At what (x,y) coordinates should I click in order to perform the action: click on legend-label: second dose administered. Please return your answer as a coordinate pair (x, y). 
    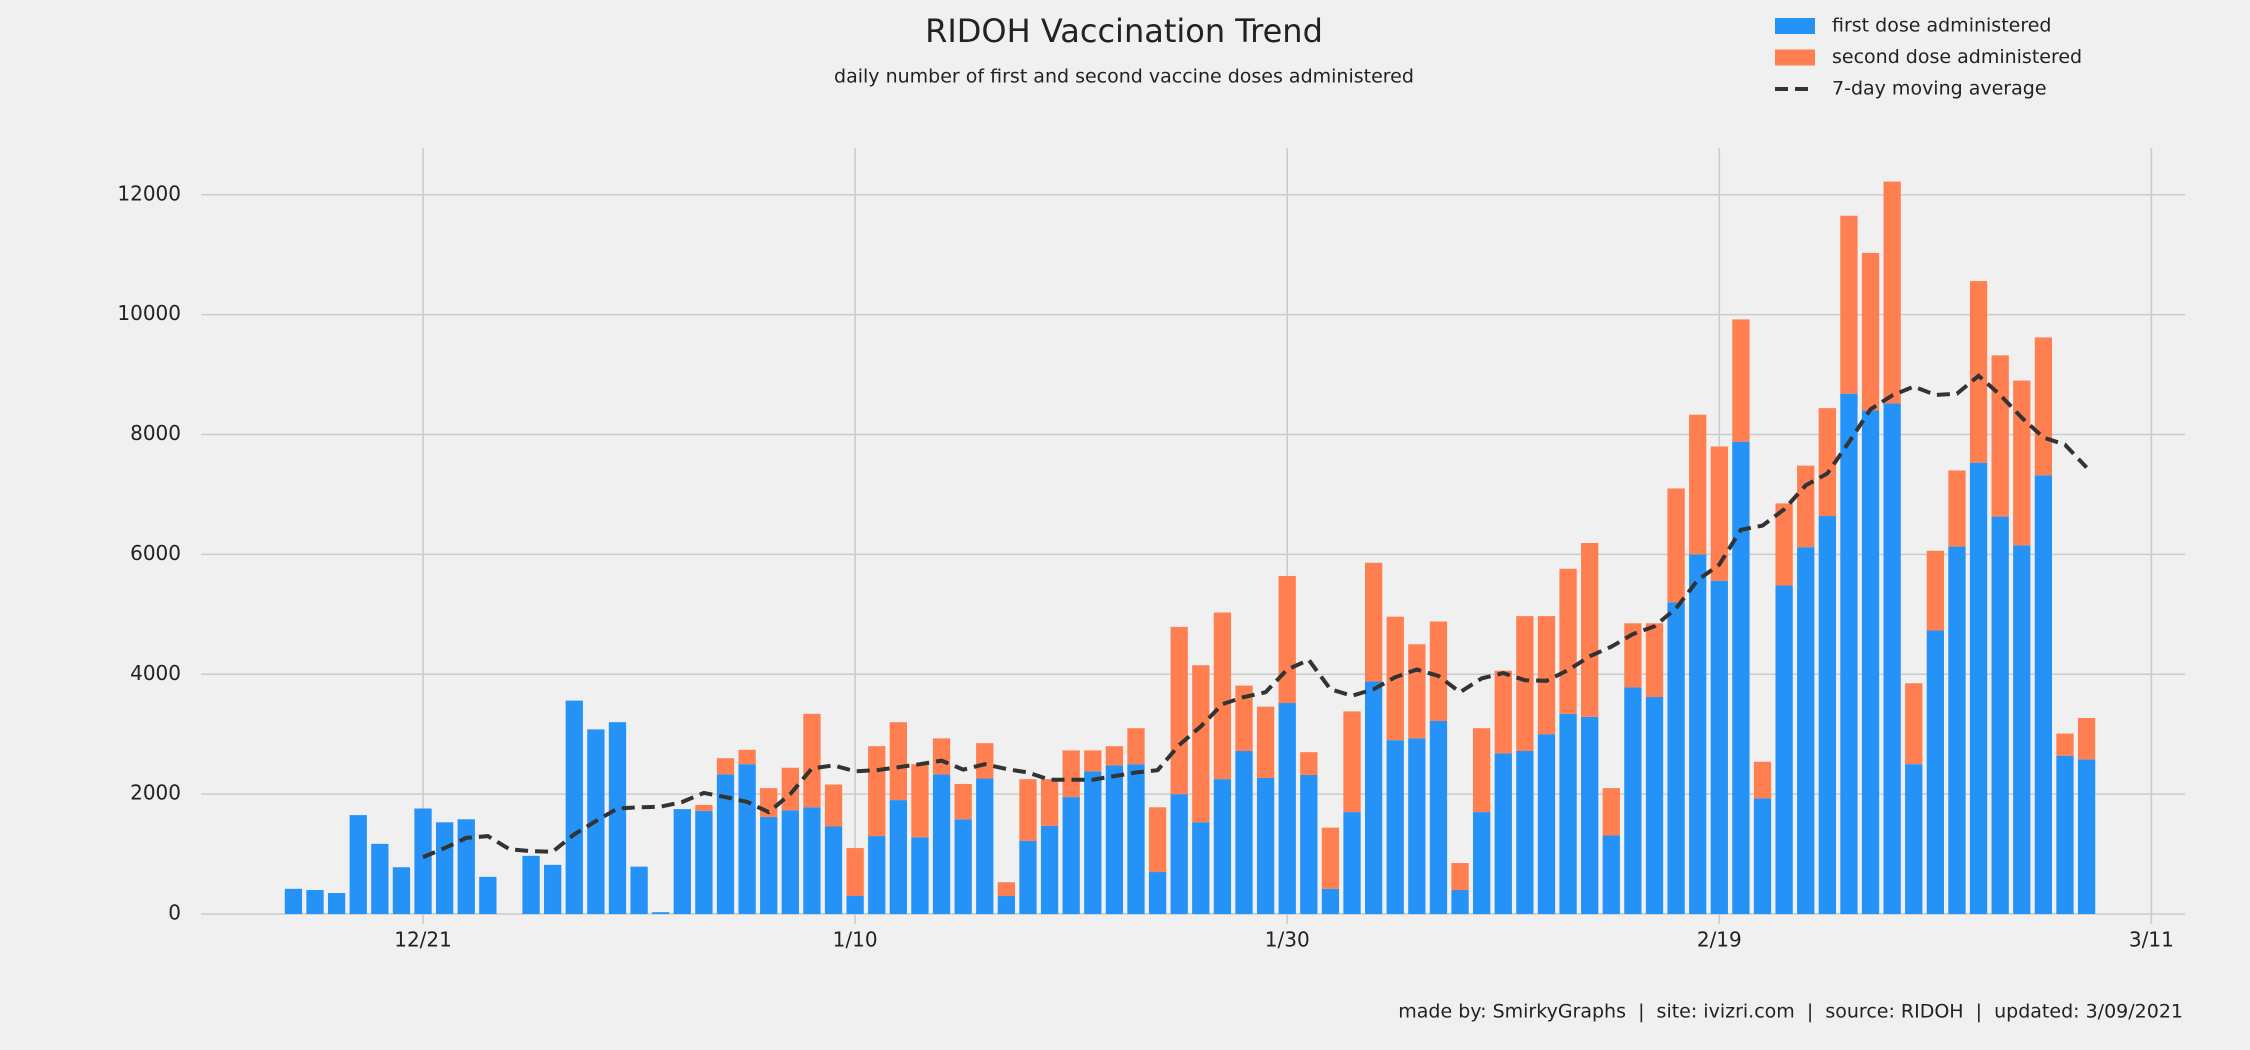
    Looking at the image, I should click on (1957, 57).